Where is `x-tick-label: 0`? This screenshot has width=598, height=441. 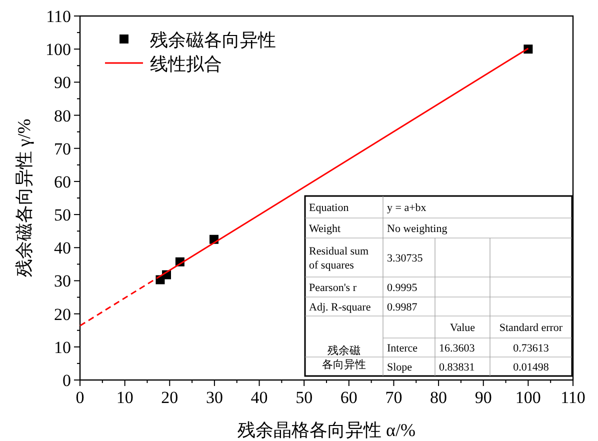 x-tick-label: 0 is located at coordinates (80, 397).